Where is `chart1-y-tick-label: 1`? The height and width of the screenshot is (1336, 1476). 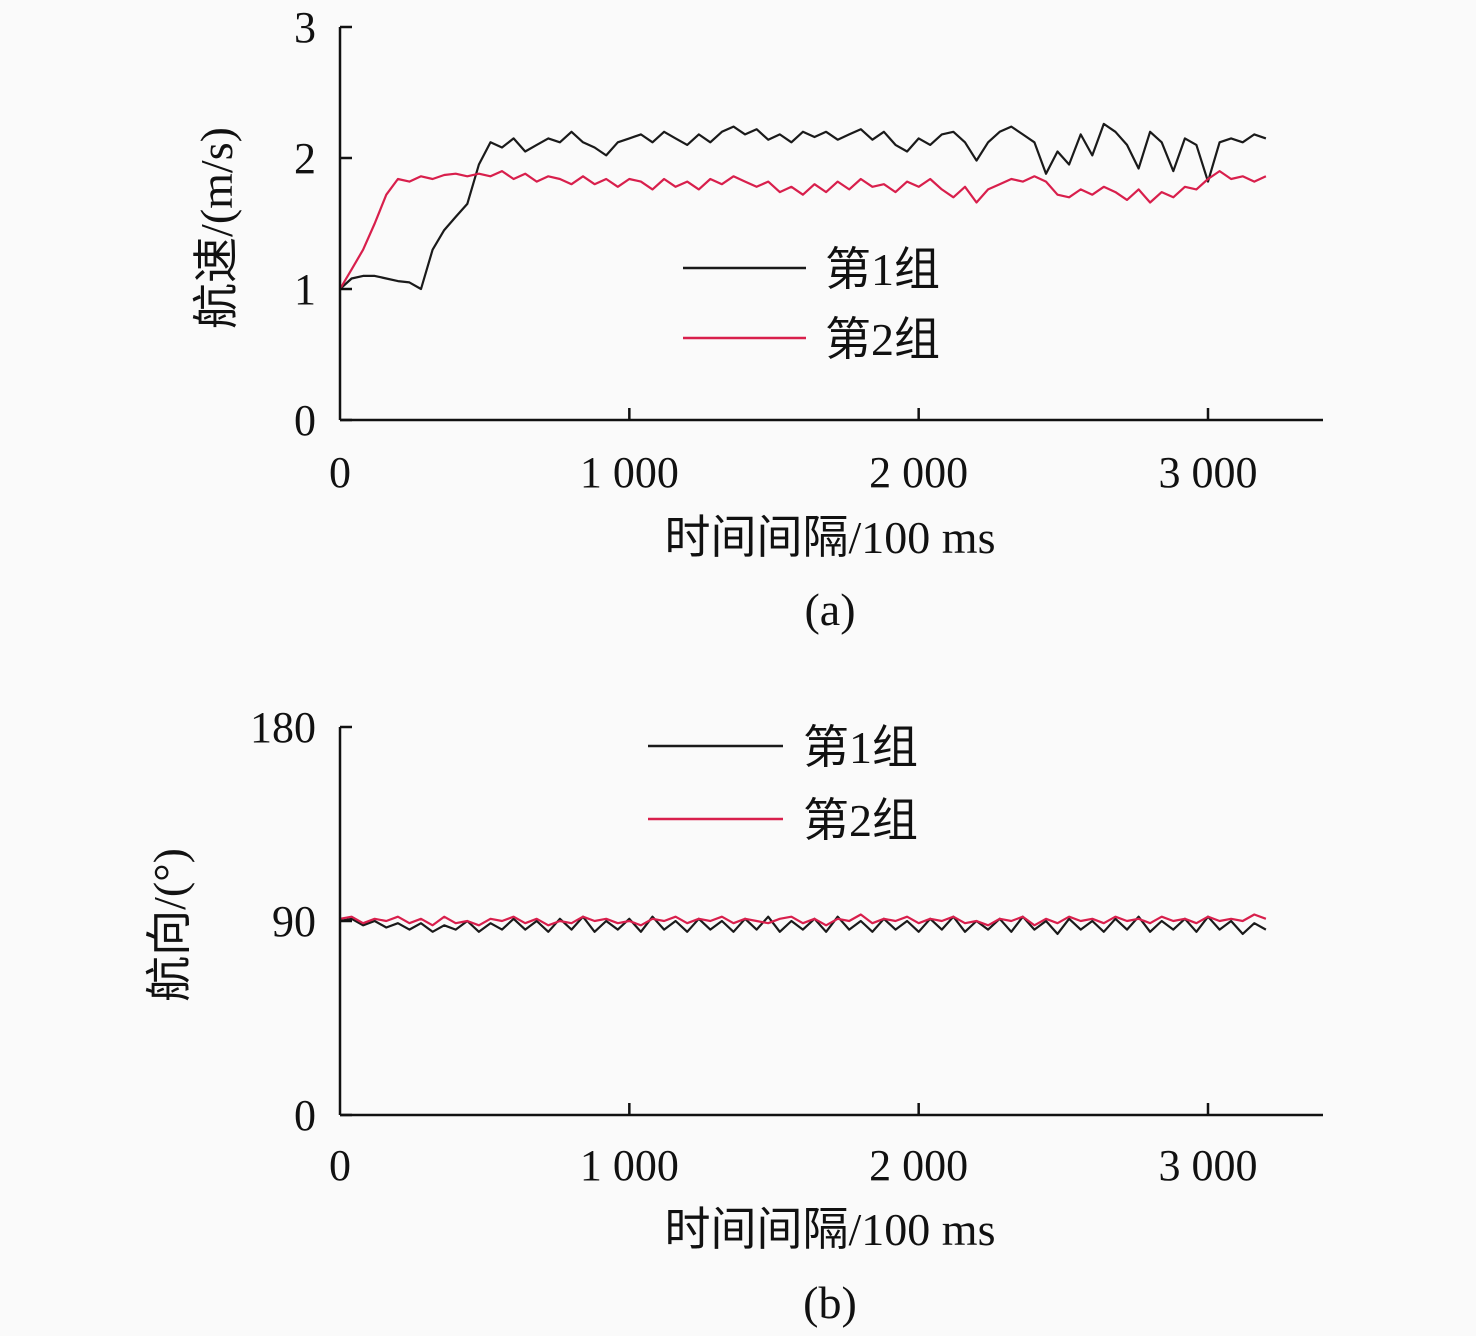 chart1-y-tick-label: 1 is located at coordinates (305, 289).